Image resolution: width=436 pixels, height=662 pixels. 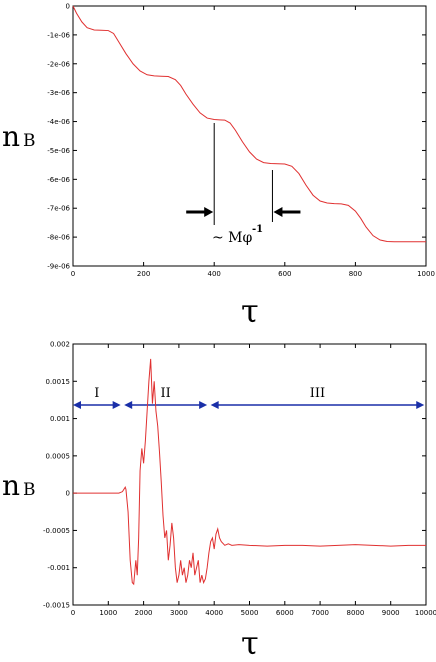 What do you see at coordinates (214, 613) in the screenshot?
I see `x-tick-label: 4000` at bounding box center [214, 613].